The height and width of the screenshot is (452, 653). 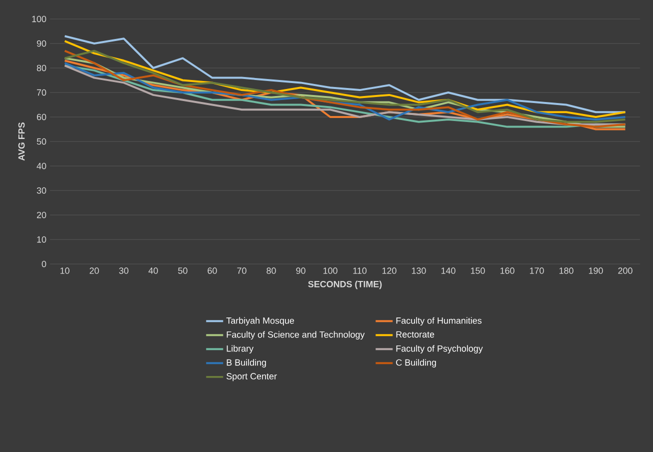 I want to click on y-tick-label: 90, so click(x=41, y=43).